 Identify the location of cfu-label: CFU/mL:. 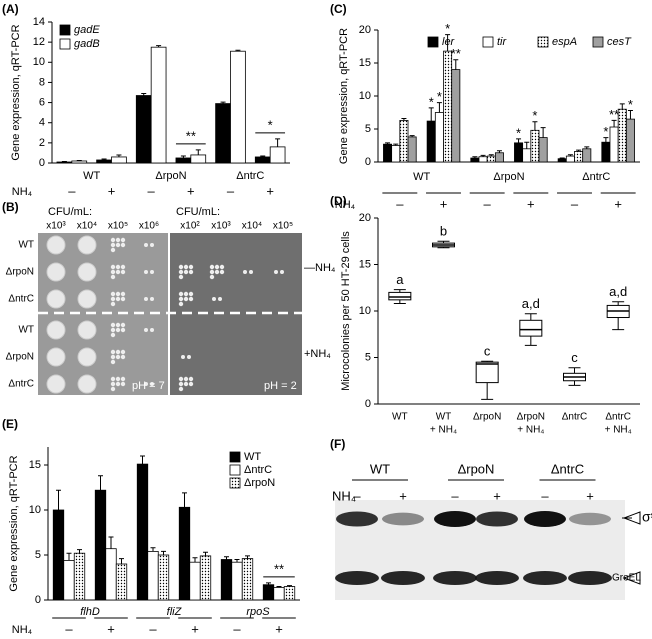
(198, 212).